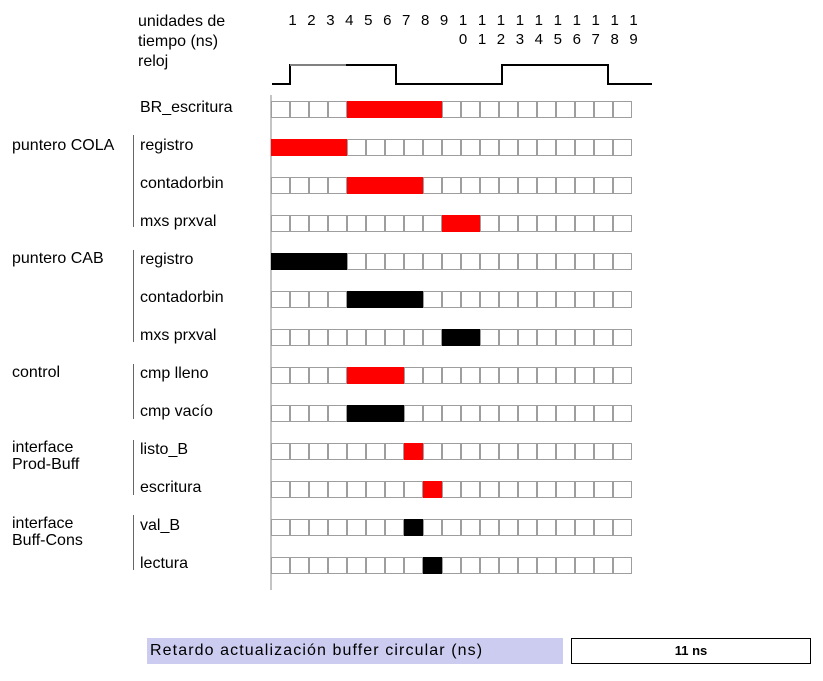 The width and height of the screenshot is (823, 681). I want to click on time-unit-digit: 6, so click(576, 39).